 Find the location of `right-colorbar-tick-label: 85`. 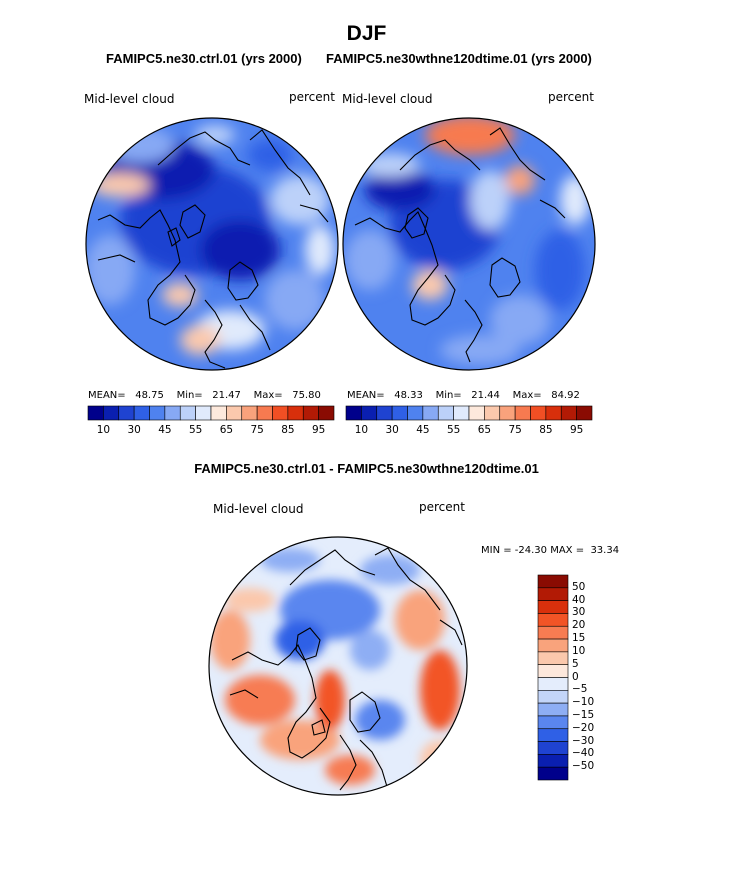

right-colorbar-tick-label: 85 is located at coordinates (546, 430).